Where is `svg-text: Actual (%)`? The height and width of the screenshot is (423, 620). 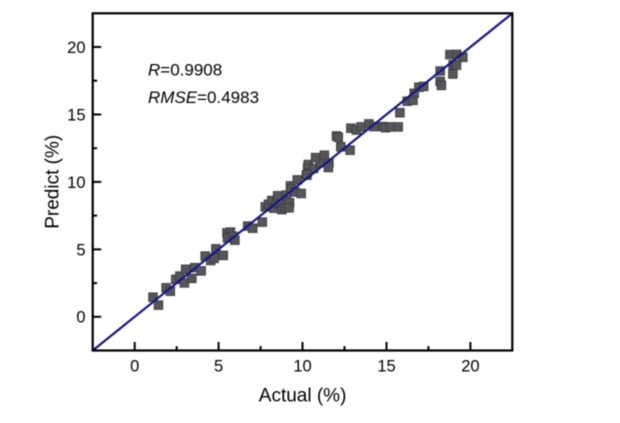 svg-text: Actual (%) is located at coordinates (303, 396).